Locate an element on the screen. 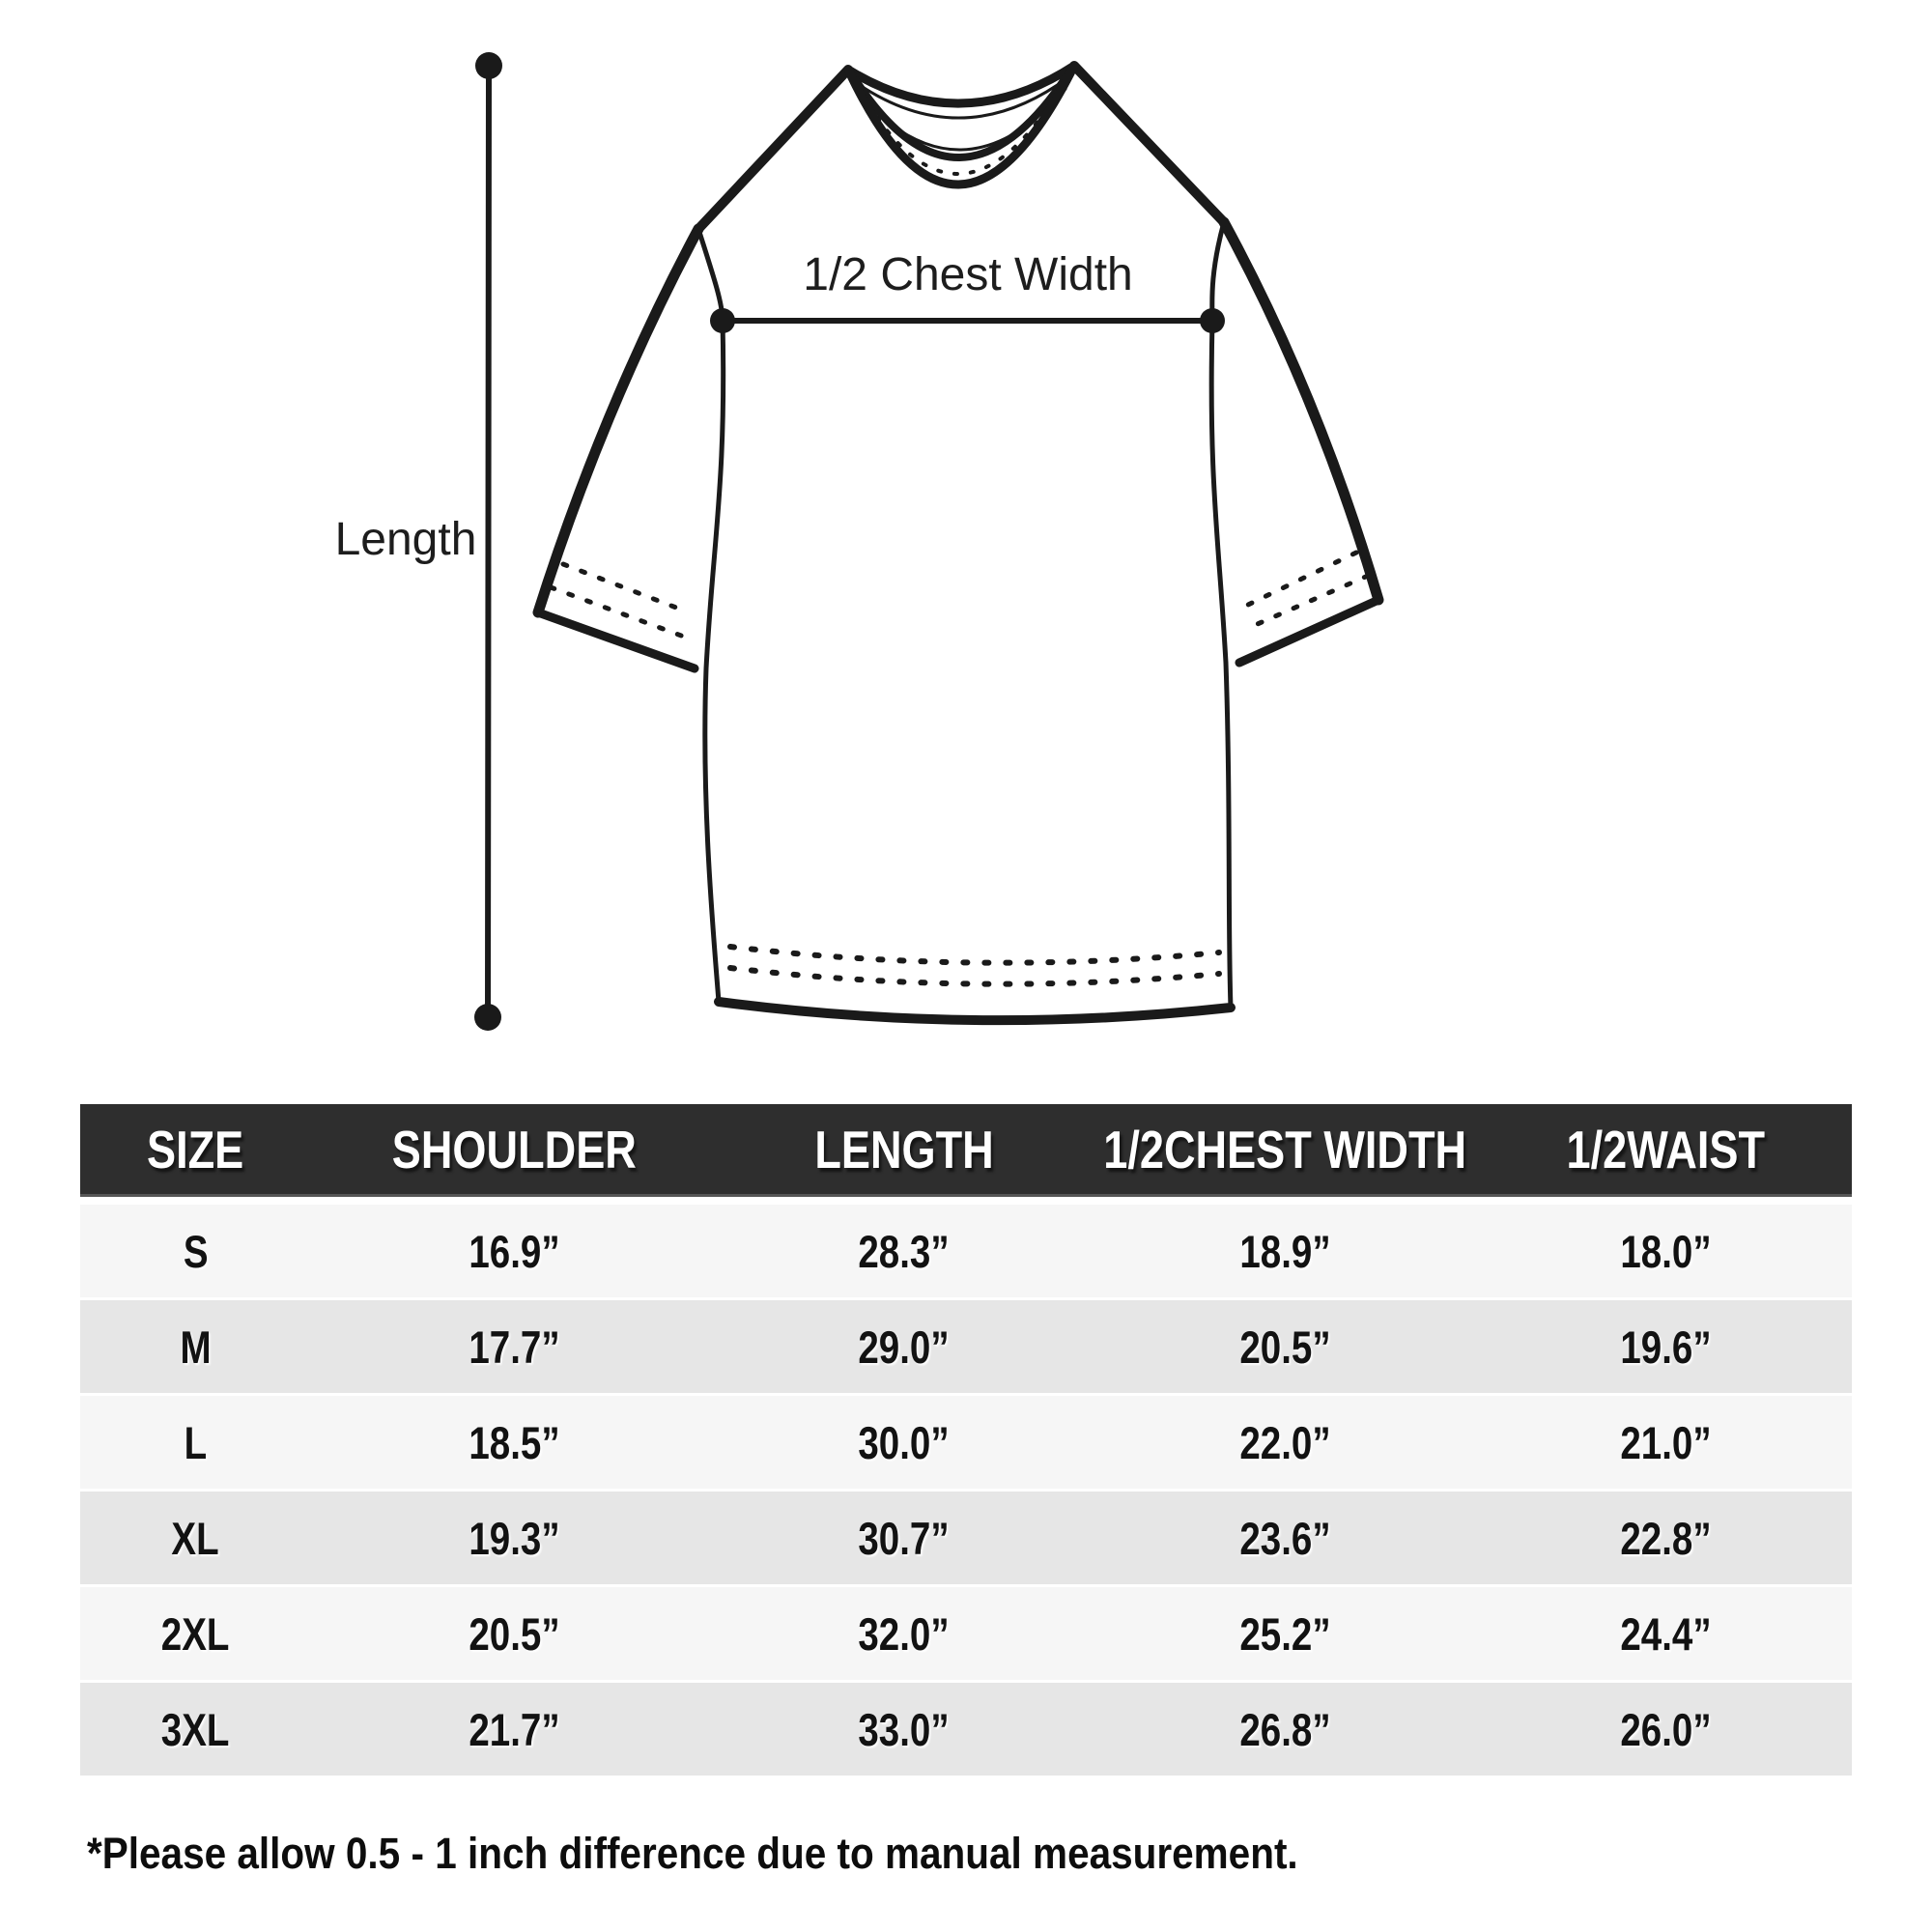 The image size is (1932, 1932). half-chest-cell: 23.6” is located at coordinates (1284, 1538).